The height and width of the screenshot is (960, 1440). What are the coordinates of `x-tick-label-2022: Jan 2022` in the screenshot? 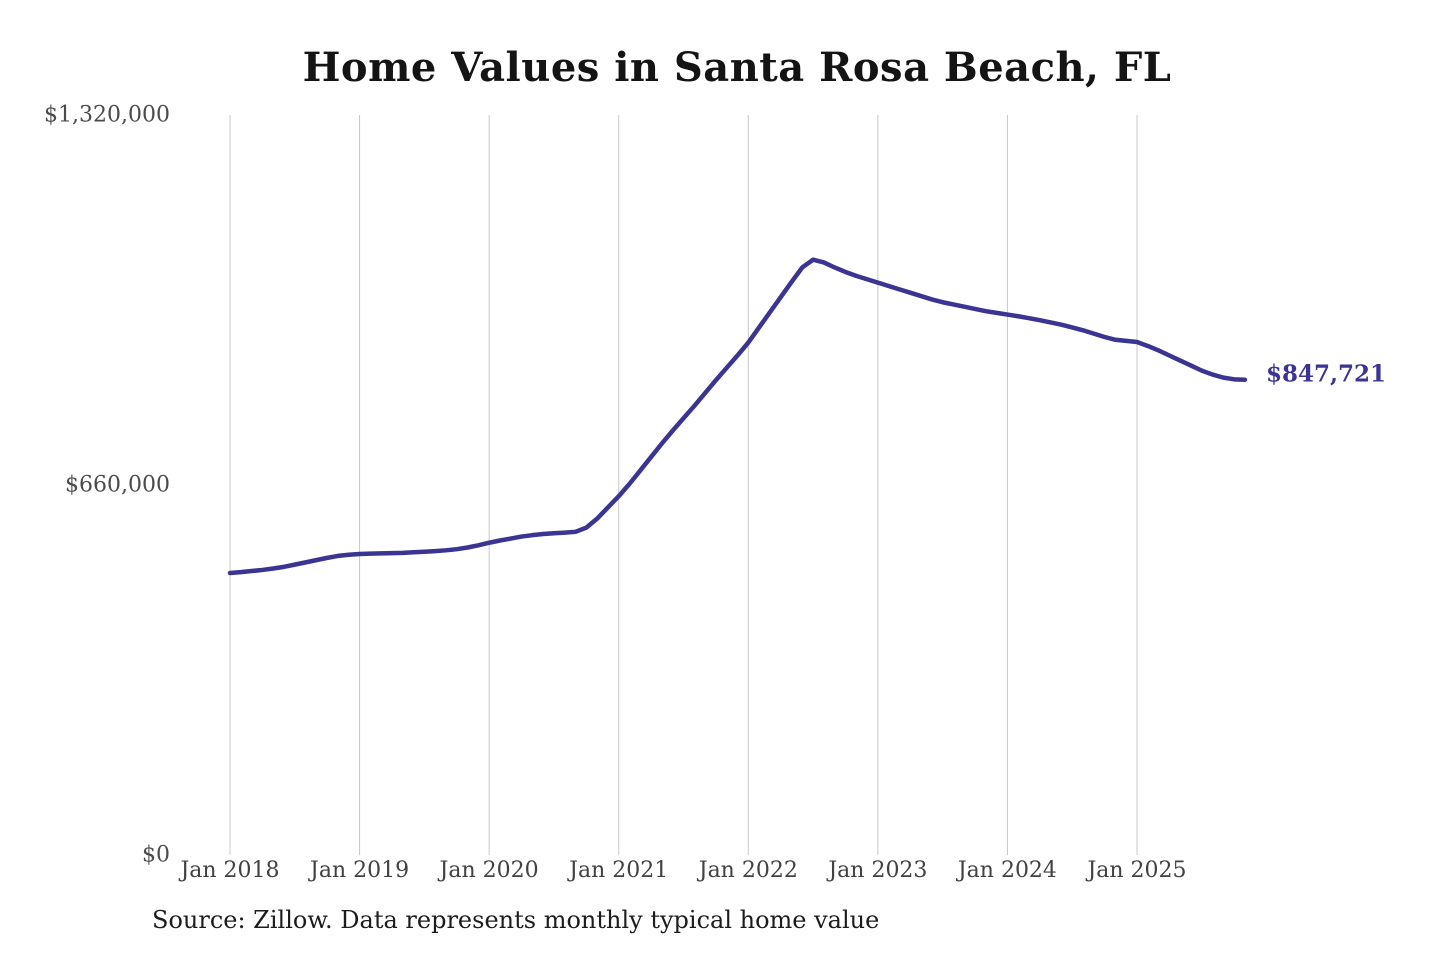 It's located at (748, 870).